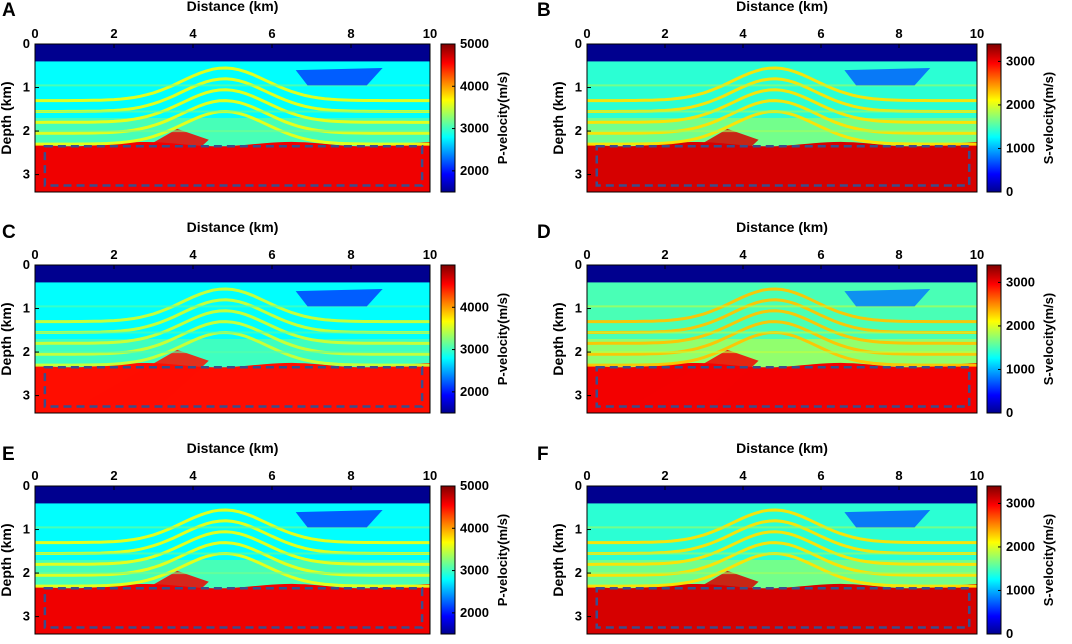 This screenshot has height=644, width=1072. What do you see at coordinates (544, 232) in the screenshot?
I see `panel-letter: D` at bounding box center [544, 232].